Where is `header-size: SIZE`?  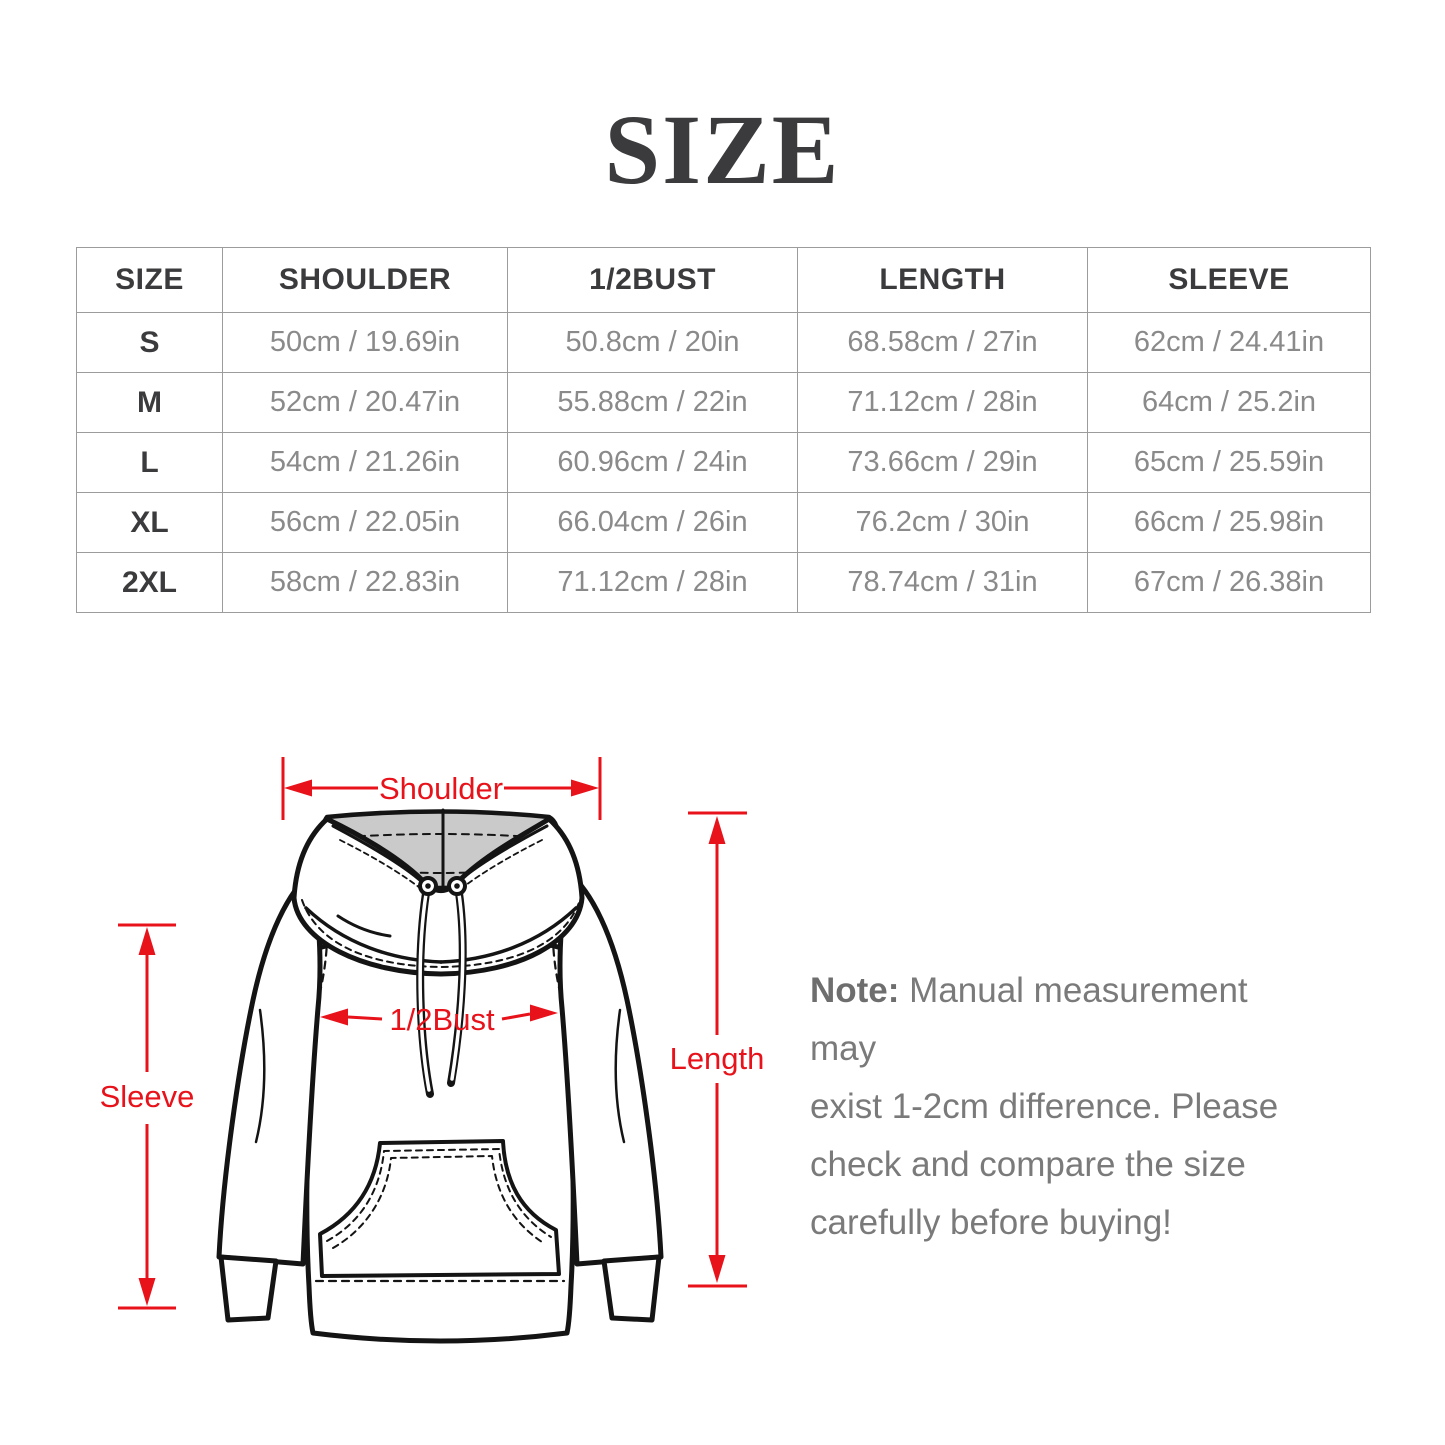 header-size: SIZE is located at coordinates (149, 280).